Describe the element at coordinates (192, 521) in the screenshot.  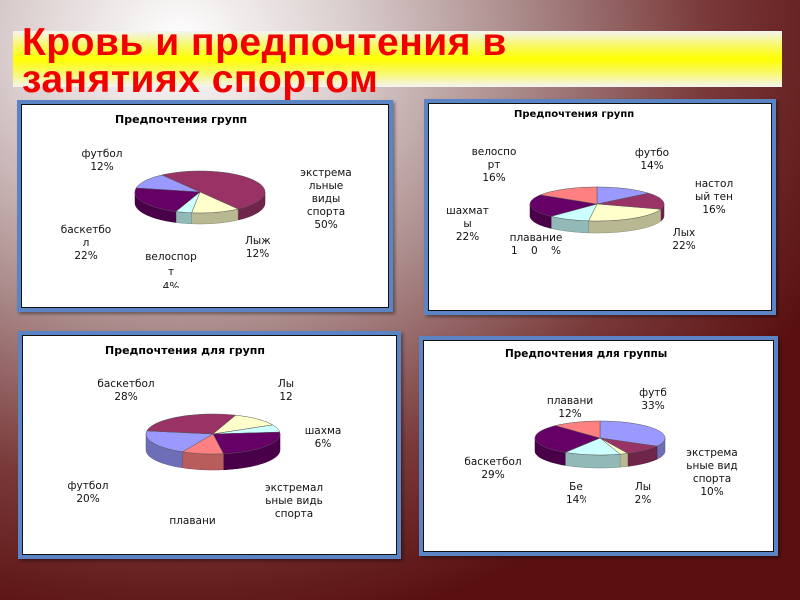
I see `data-label: плавани` at that location.